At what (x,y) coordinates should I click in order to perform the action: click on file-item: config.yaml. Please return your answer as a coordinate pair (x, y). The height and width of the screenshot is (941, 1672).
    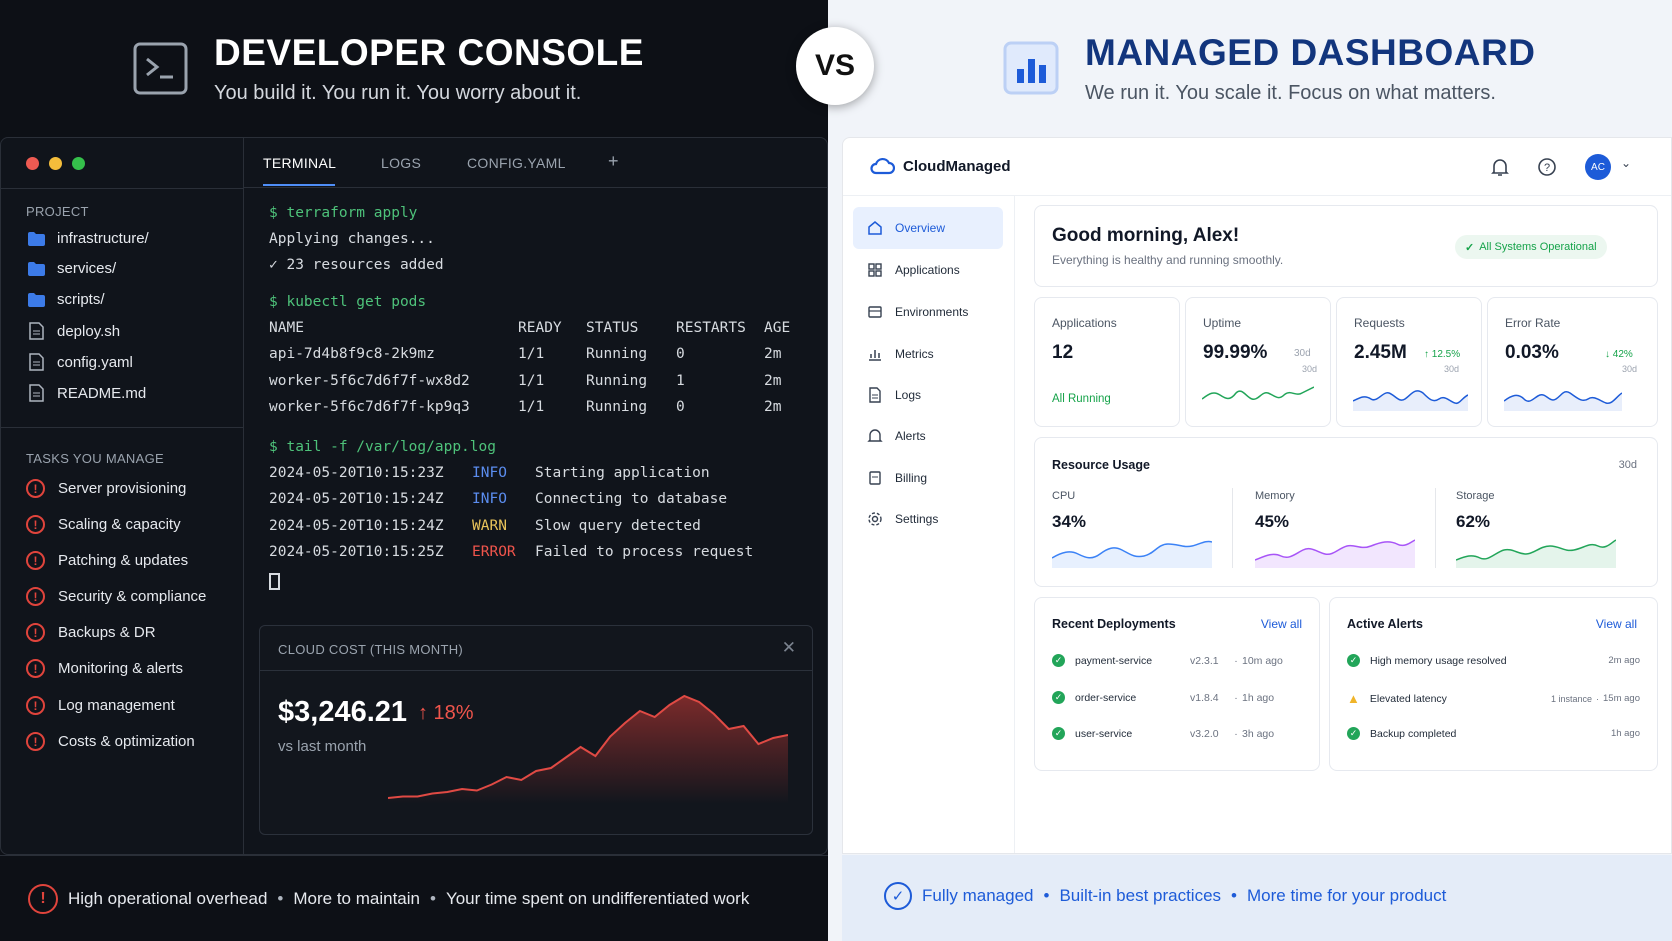
    Looking at the image, I should click on (80, 362).